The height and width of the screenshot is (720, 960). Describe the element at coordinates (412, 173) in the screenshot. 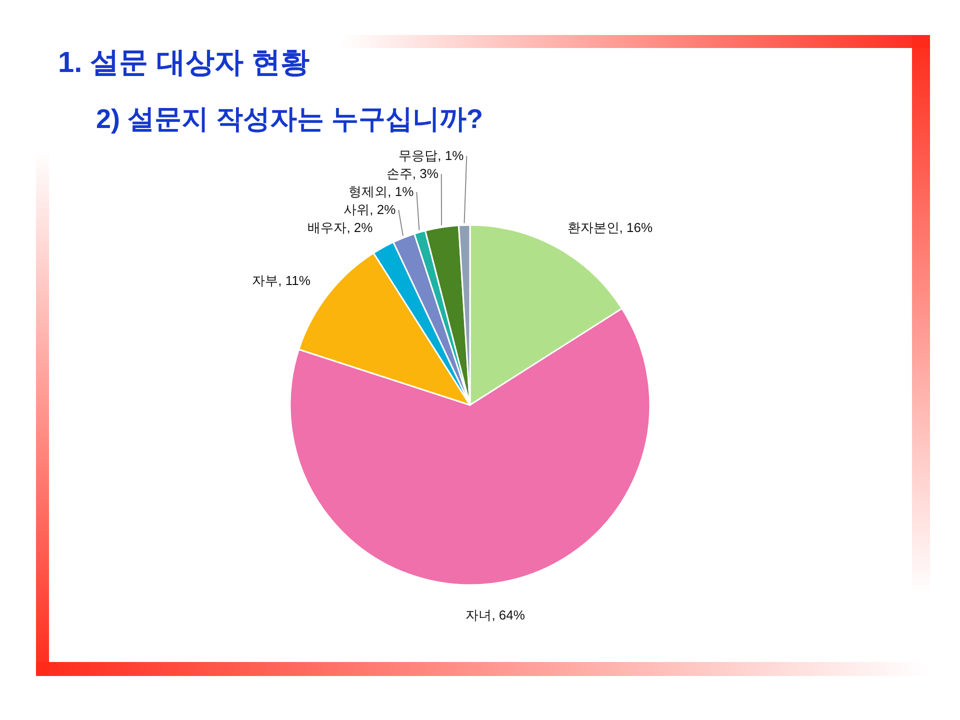

I see `data-label: 손주, 3%` at that location.